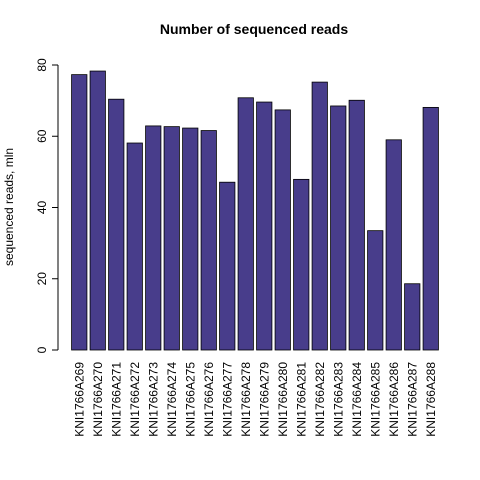  Describe the element at coordinates (254, 29) in the screenshot. I see `chart-title: Number of sequenced reads` at that location.